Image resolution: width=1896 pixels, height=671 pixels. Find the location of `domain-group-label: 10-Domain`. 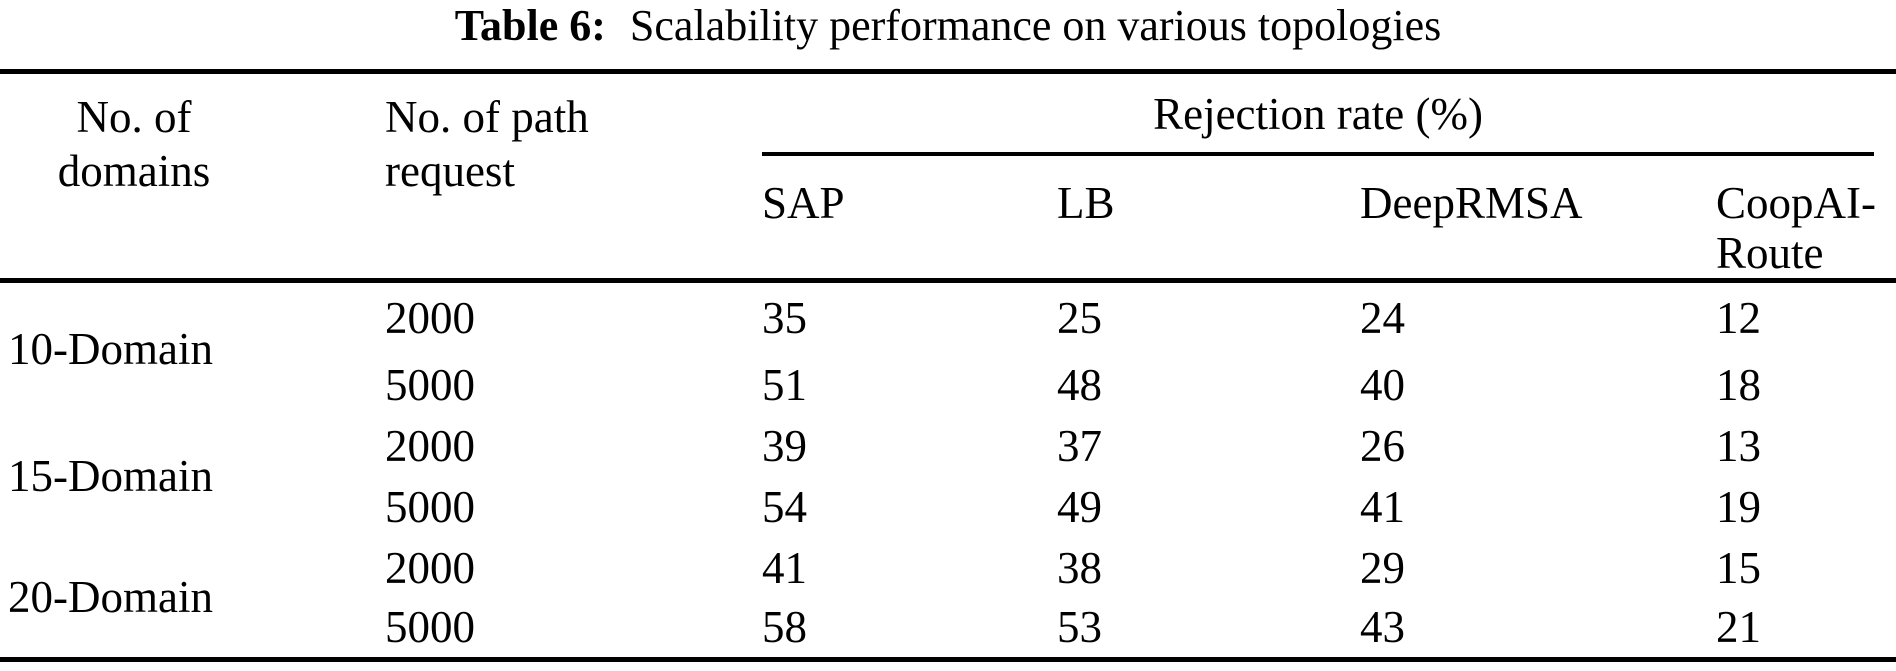

domain-group-label: 10-Domain is located at coordinates (110, 348).